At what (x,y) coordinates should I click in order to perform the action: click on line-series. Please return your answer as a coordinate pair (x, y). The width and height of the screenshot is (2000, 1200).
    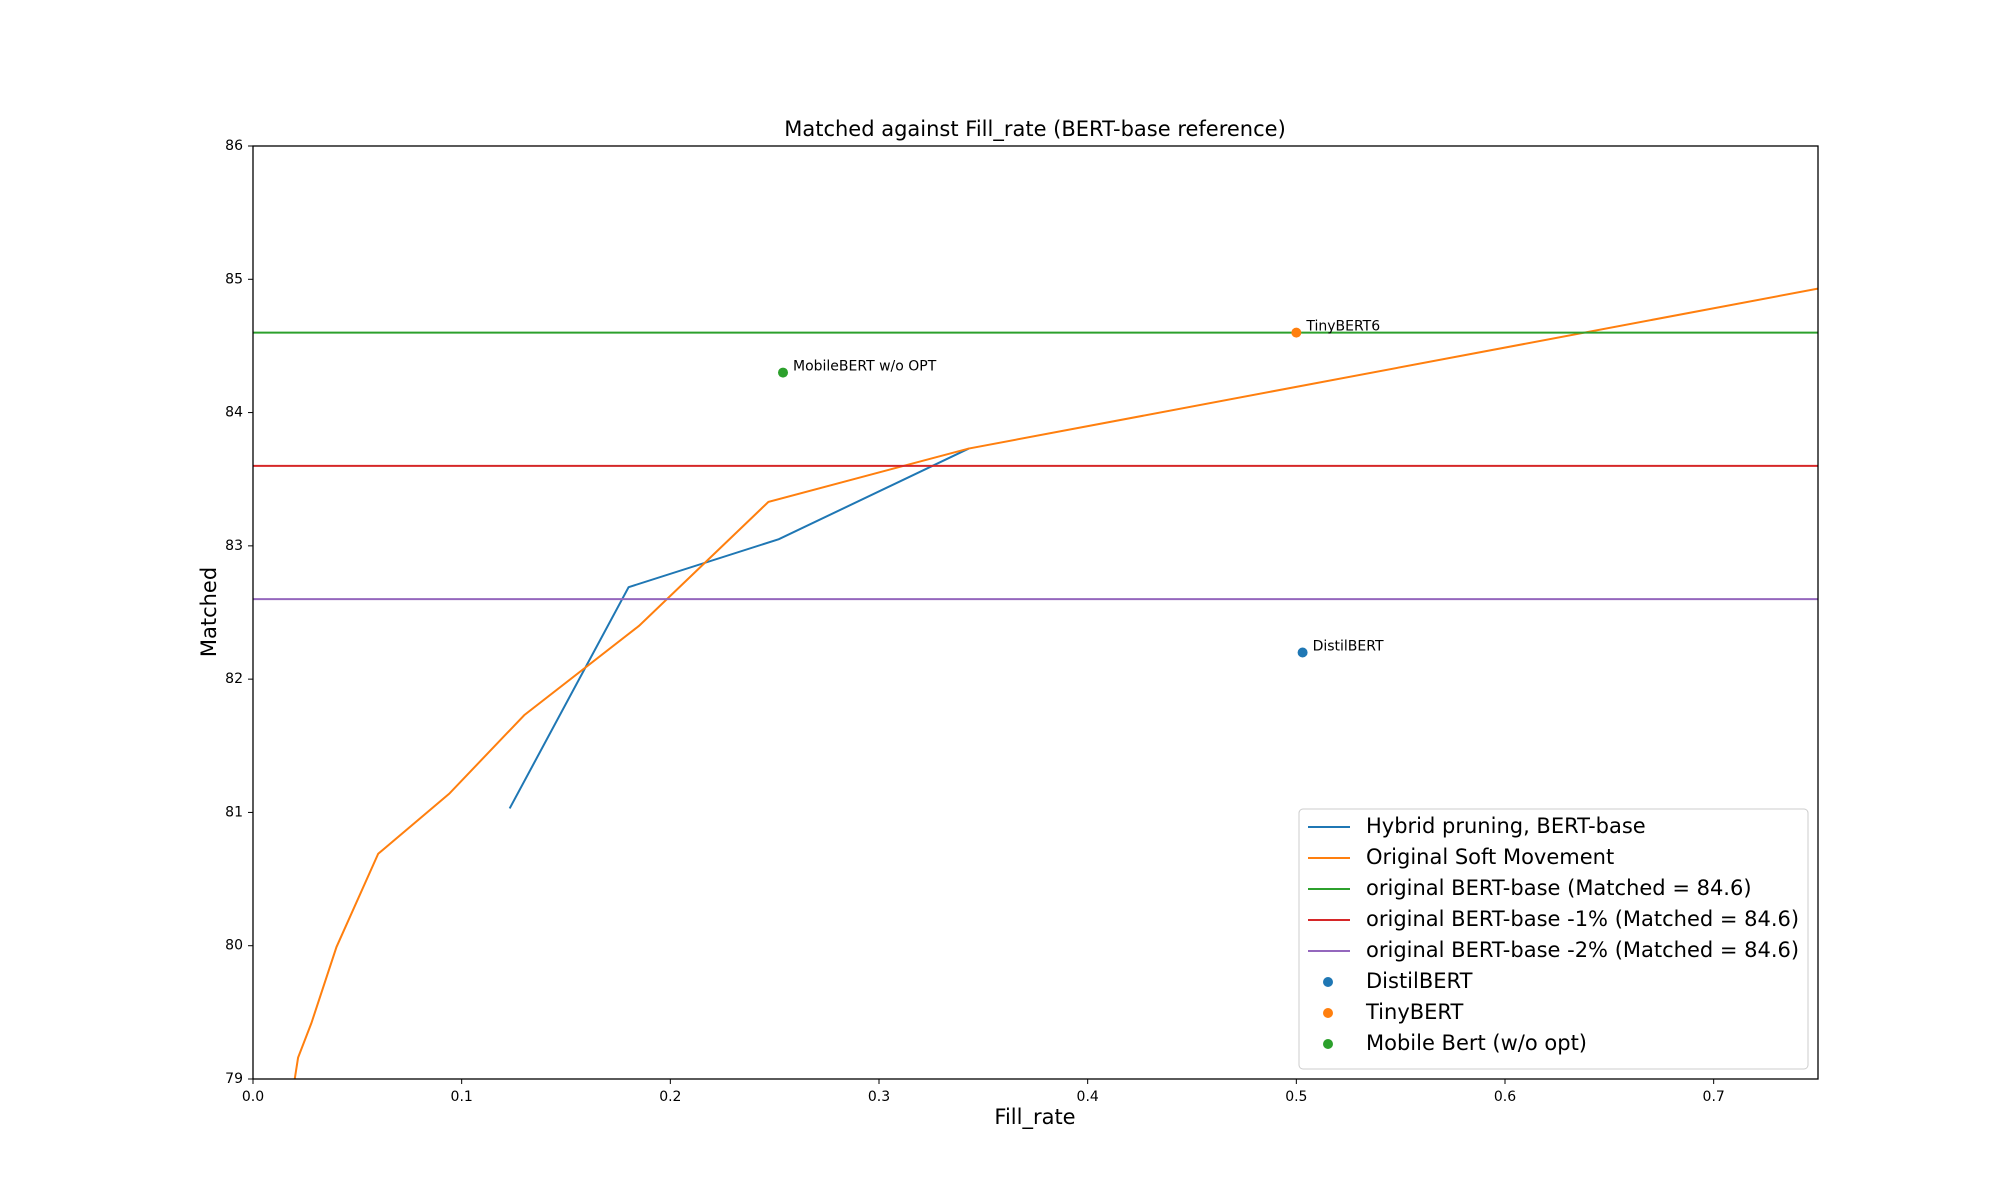
    Looking at the image, I should click on (739, 628).